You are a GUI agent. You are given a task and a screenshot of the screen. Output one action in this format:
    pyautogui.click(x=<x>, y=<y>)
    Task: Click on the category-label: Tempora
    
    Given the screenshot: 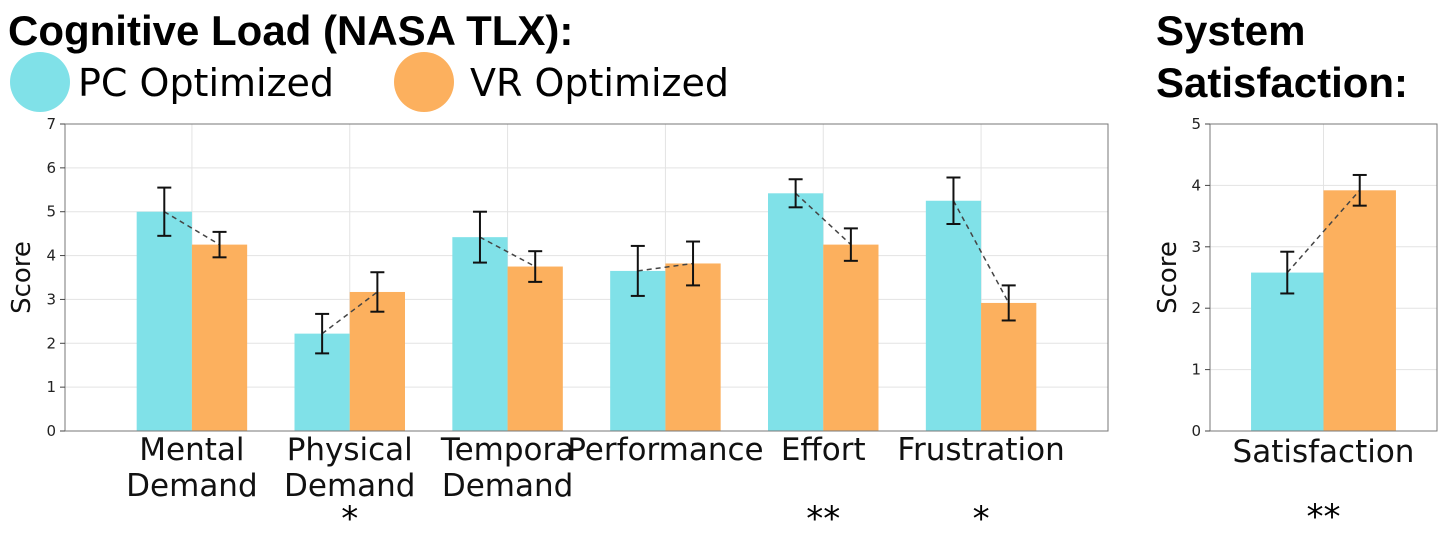 What is the action you would take?
    pyautogui.click(x=507, y=450)
    